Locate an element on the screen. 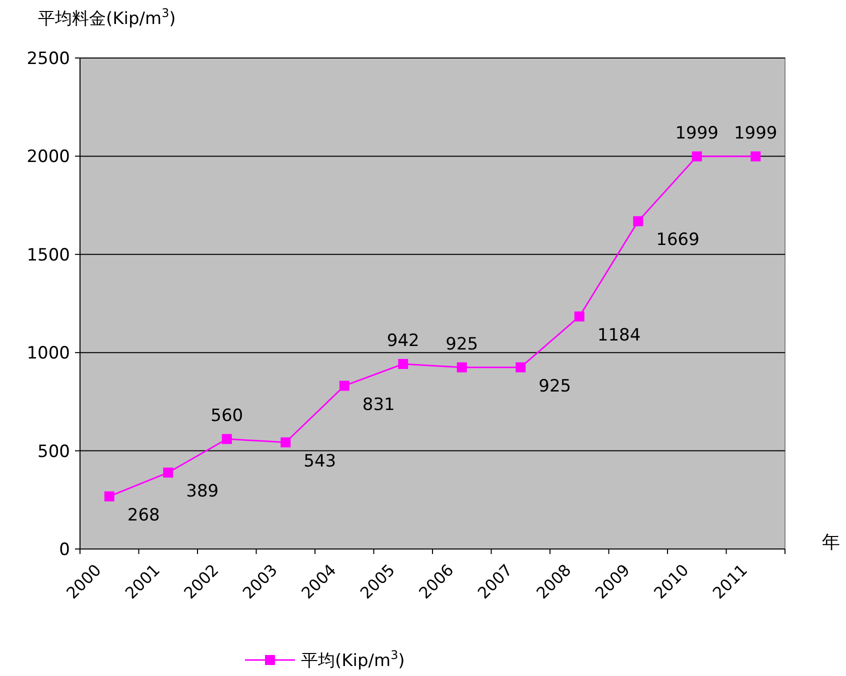 The height and width of the screenshot is (676, 846). y-tick-label: 2500 is located at coordinates (48, 59).